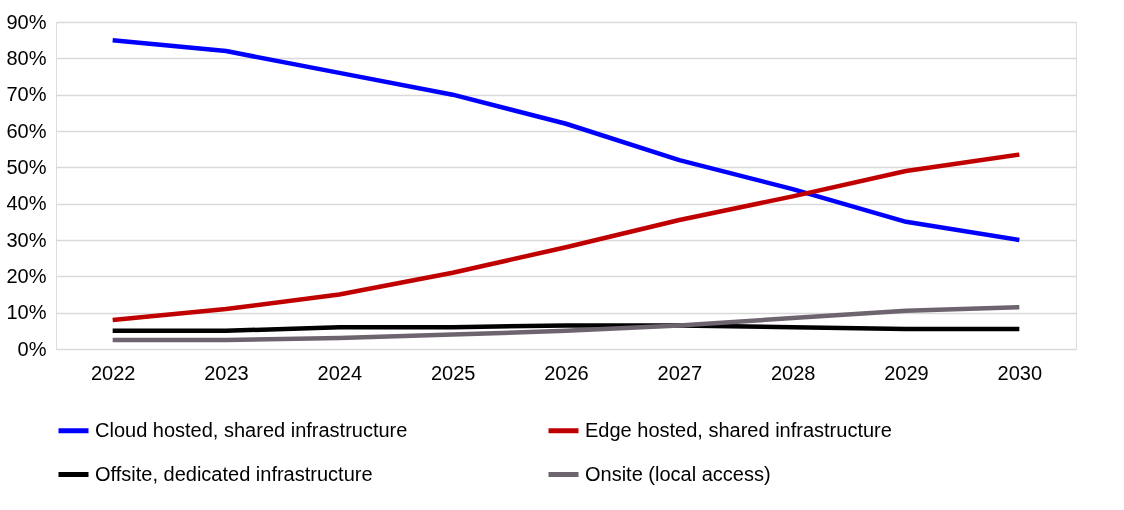  What do you see at coordinates (26, 21) in the screenshot?
I see `y-tick-label: 90%` at bounding box center [26, 21].